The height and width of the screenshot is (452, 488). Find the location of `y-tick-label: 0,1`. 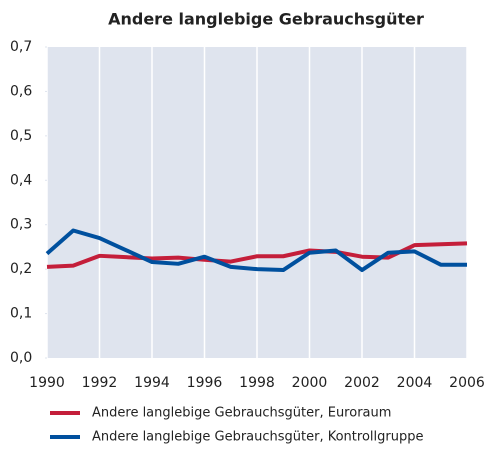

y-tick-label: 0,1 is located at coordinates (21, 314).